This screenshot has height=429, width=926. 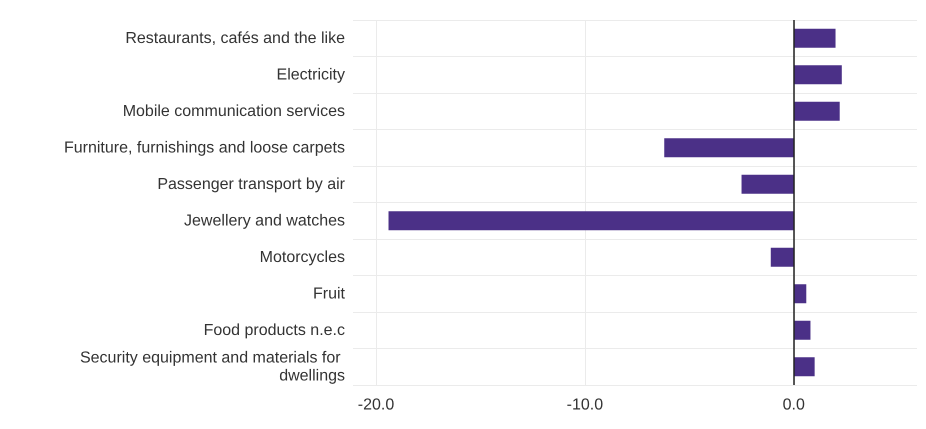 I want to click on y-tick-label: Jewellery and watches, so click(x=264, y=221).